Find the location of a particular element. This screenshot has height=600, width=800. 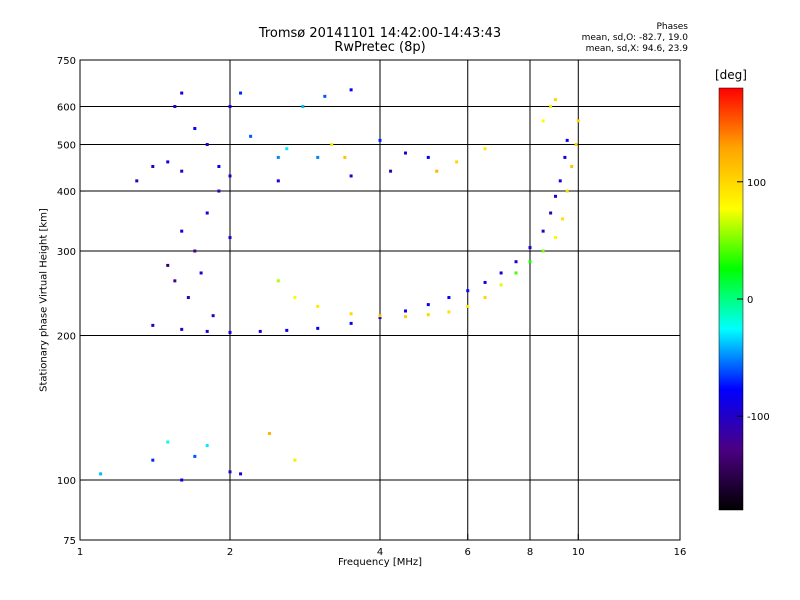

chart-subtitle: RwPretec (8p) is located at coordinates (380, 47).